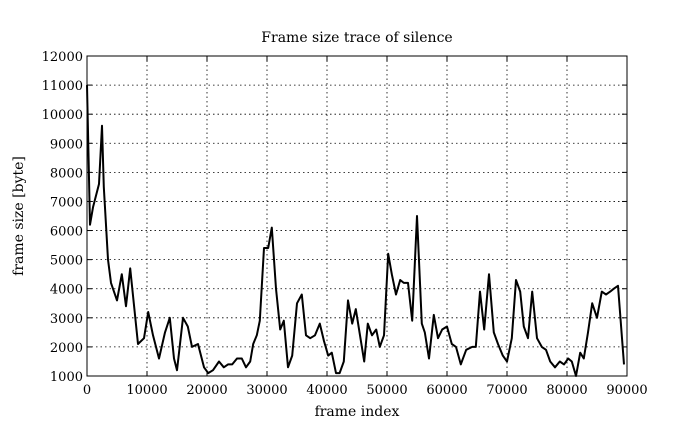 This screenshot has width=695, height=429. Describe the element at coordinates (446, 390) in the screenshot. I see `x-tick-label: 60000` at that location.